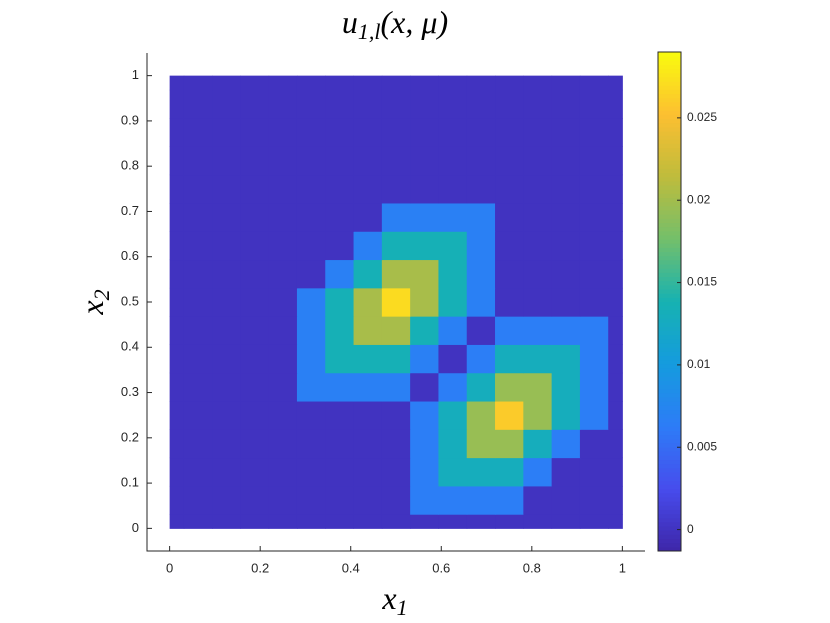  What do you see at coordinates (130, 300) in the screenshot?
I see `y-tick-label: 0.5` at bounding box center [130, 300].